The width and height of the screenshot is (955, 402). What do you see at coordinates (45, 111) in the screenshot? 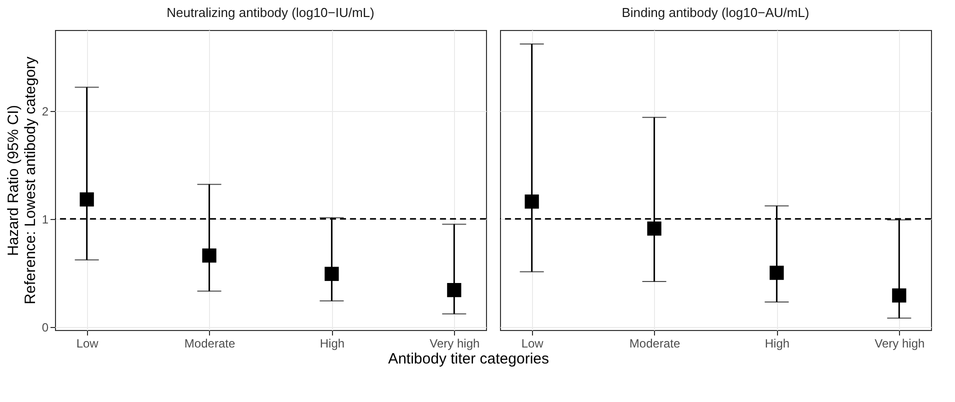
I see `y-tick-label: 2` at bounding box center [45, 111].